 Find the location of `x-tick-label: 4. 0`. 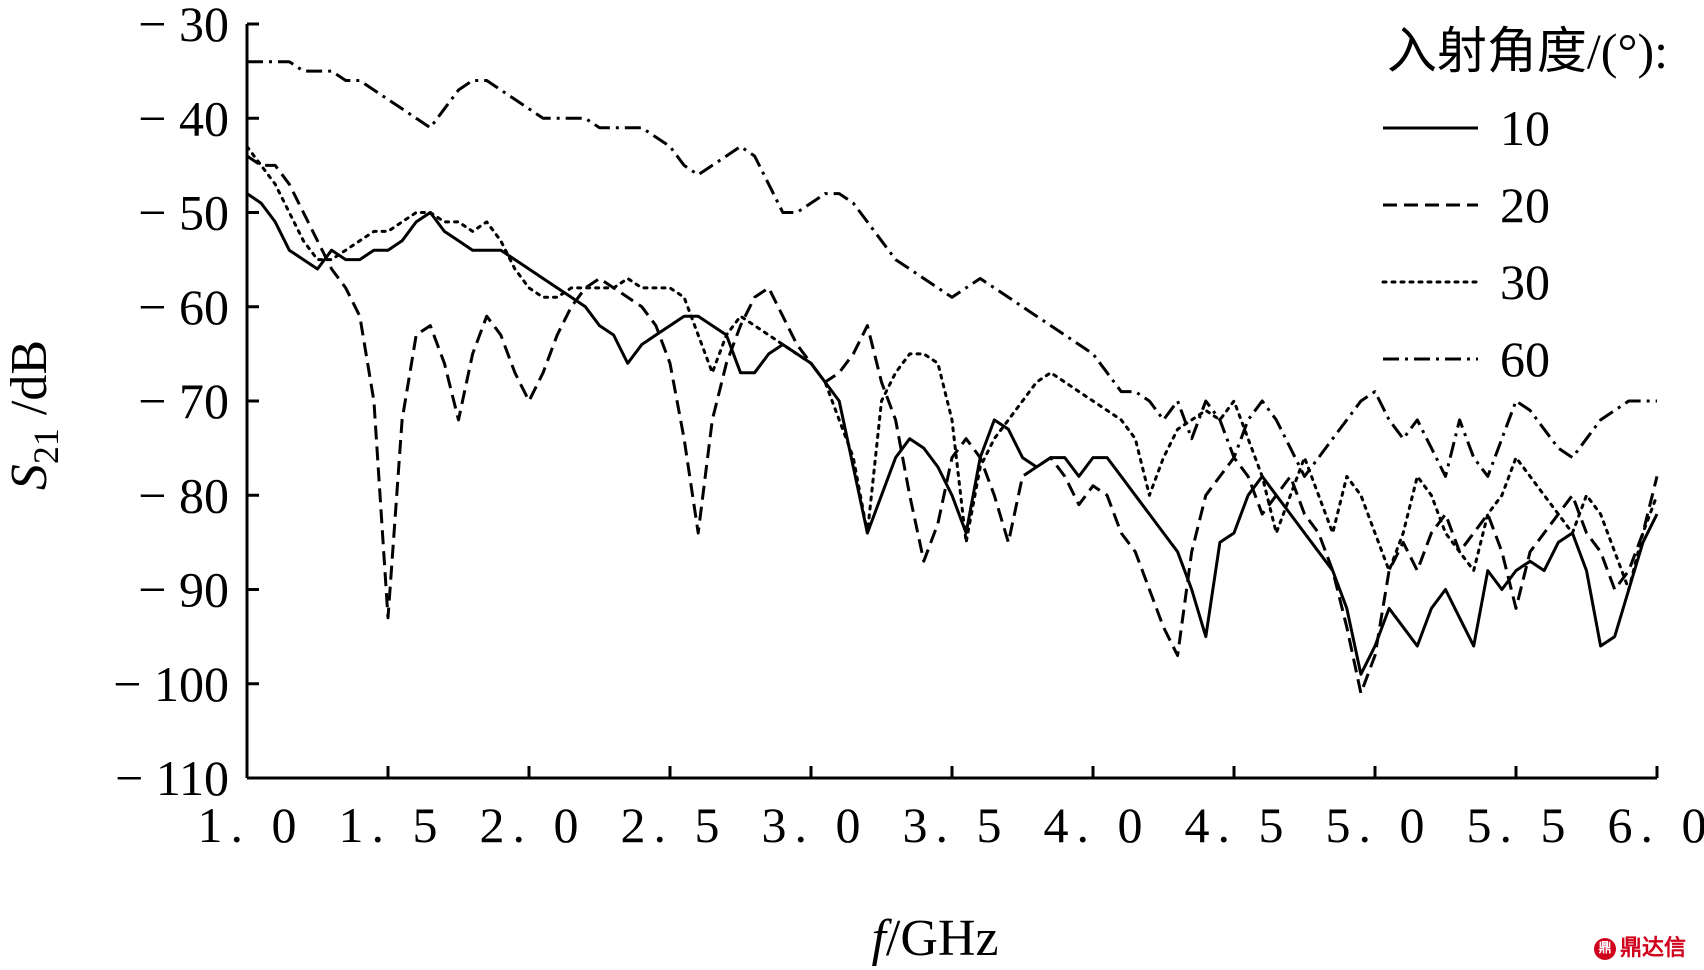

x-tick-label: 4. 0 is located at coordinates (1097, 825).